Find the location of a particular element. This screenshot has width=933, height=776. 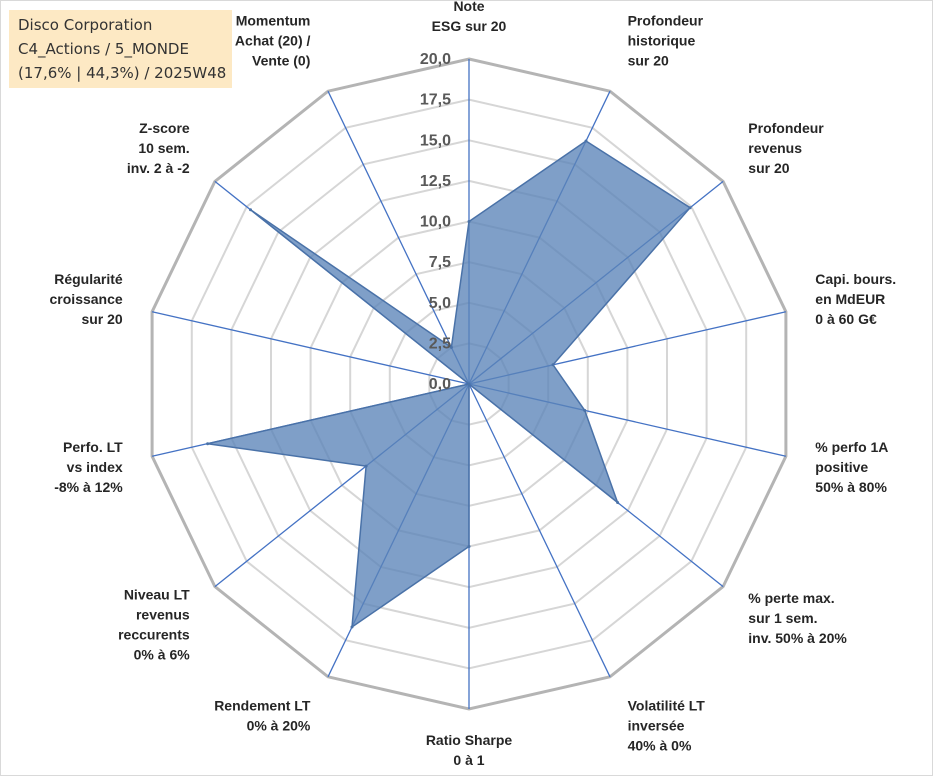

axis-label: Rendement LT 0% à 20% is located at coordinates (262, 716).